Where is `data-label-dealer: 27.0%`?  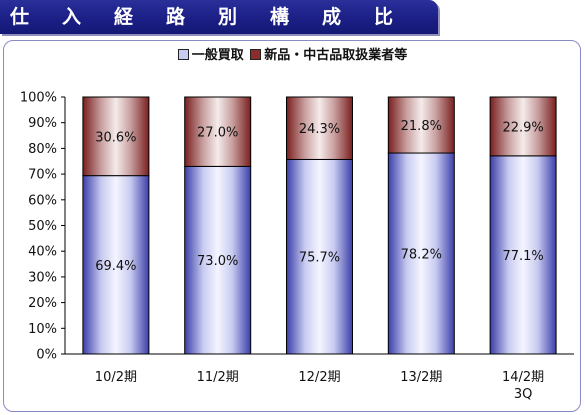 data-label-dealer: 27.0% is located at coordinates (217, 133).